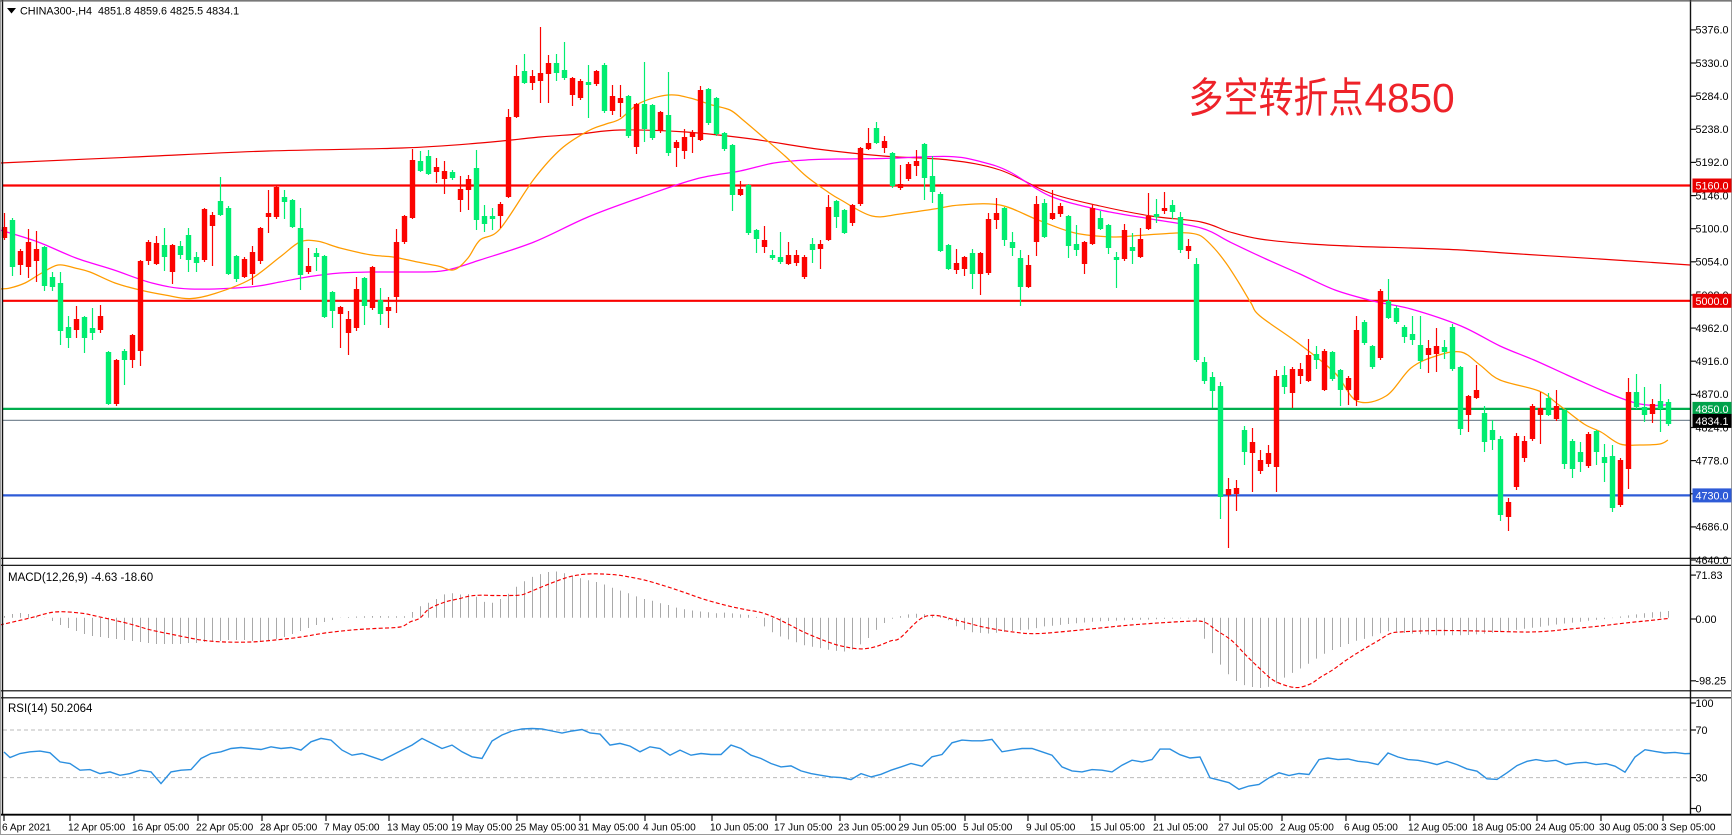 Image resolution: width=1732 pixels, height=840 pixels. I want to click on svg-text: 5 Jul 05:00, so click(988, 828).